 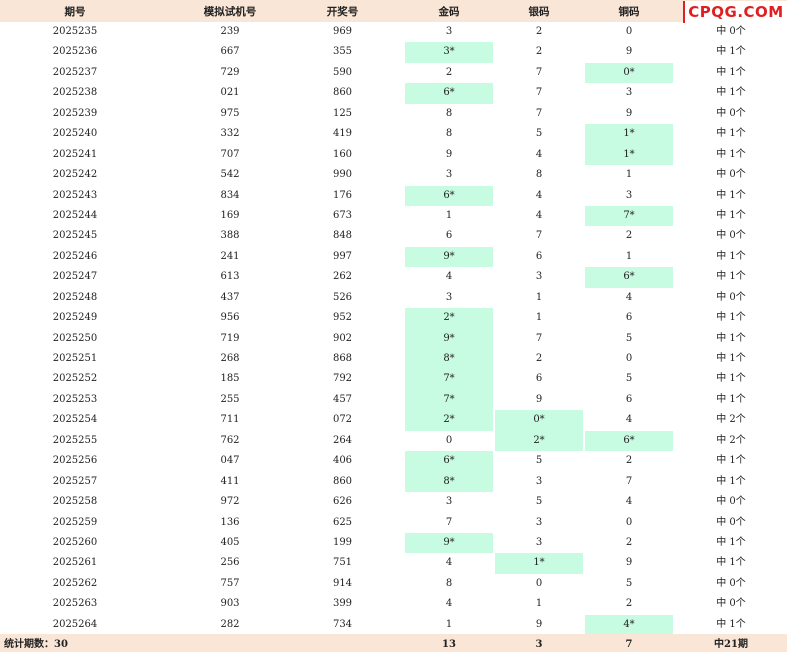 What do you see at coordinates (230, 583) in the screenshot?
I see `cell-sim: 757` at bounding box center [230, 583].